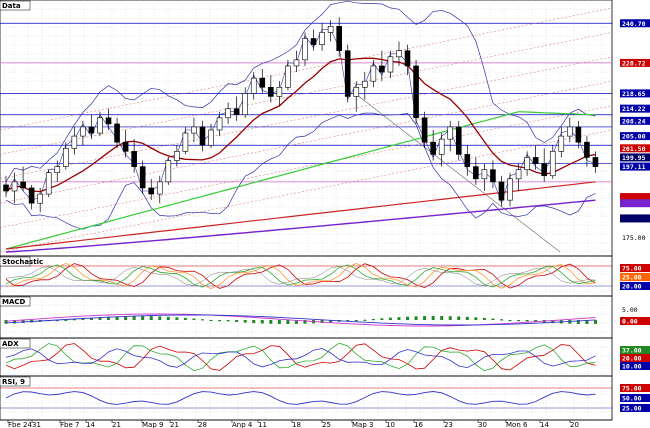 The height and width of the screenshot is (428, 650). What do you see at coordinates (457, 173) in the screenshot?
I see `trend-line` at bounding box center [457, 173].